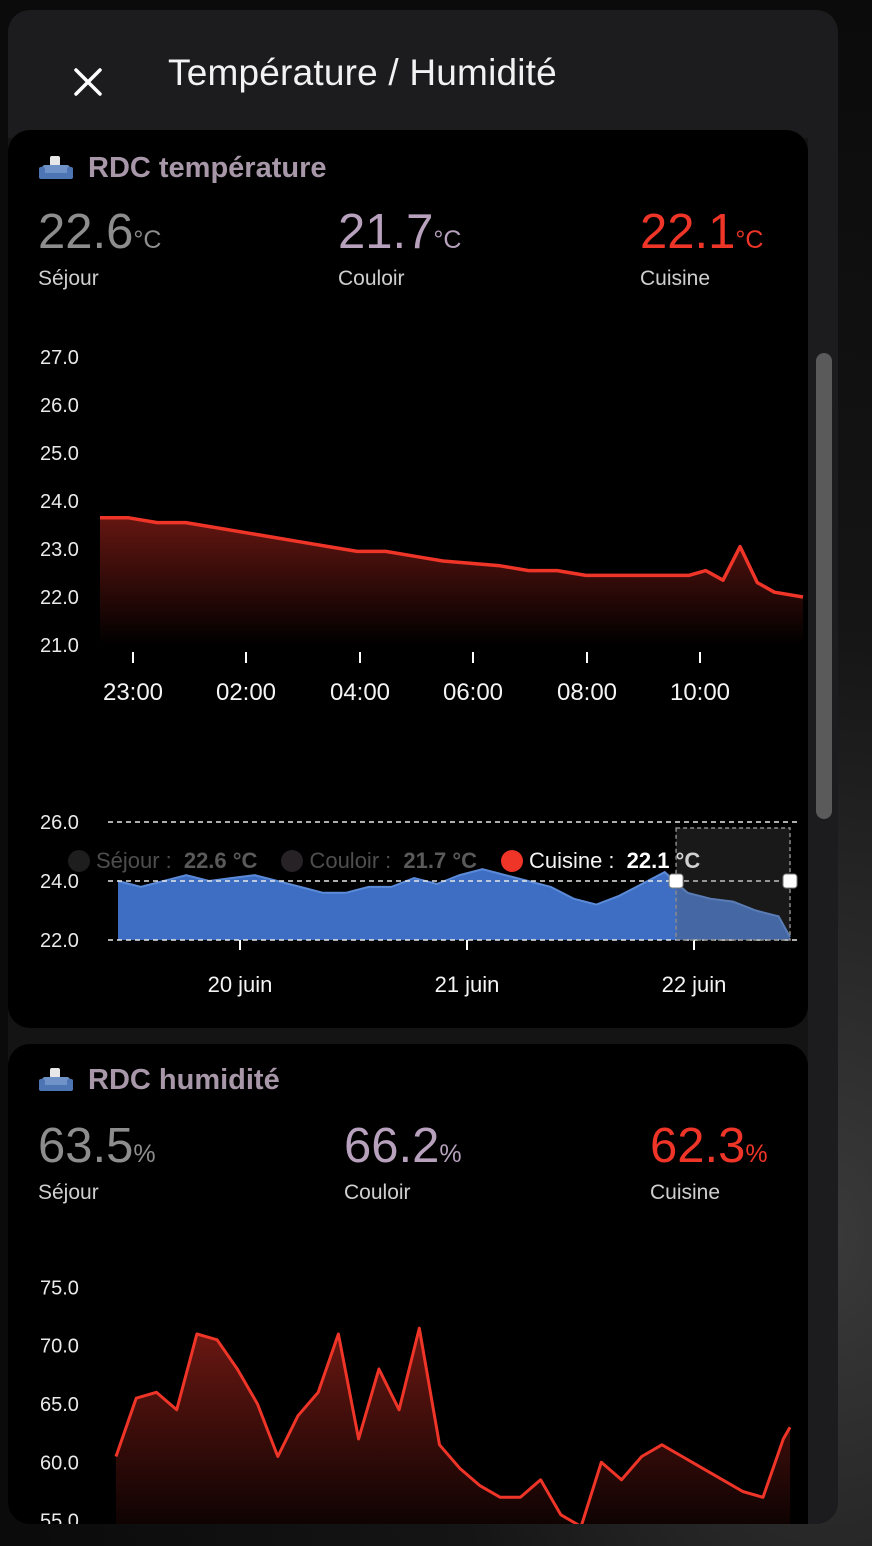  What do you see at coordinates (88, 82) in the screenshot?
I see `close-icon` at bounding box center [88, 82].